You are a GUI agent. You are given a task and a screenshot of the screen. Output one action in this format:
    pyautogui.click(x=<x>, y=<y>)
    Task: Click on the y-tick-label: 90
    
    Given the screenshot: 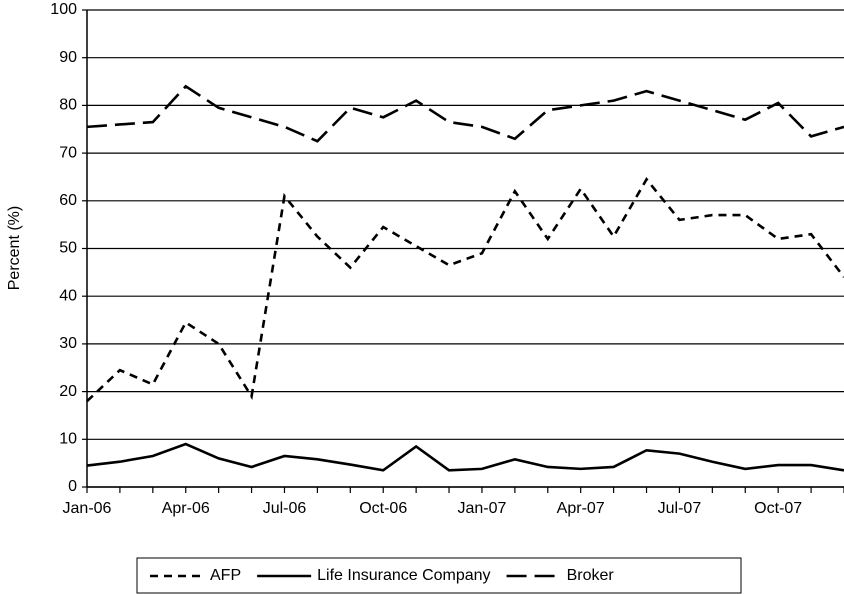 What is the action you would take?
    pyautogui.click(x=68, y=57)
    